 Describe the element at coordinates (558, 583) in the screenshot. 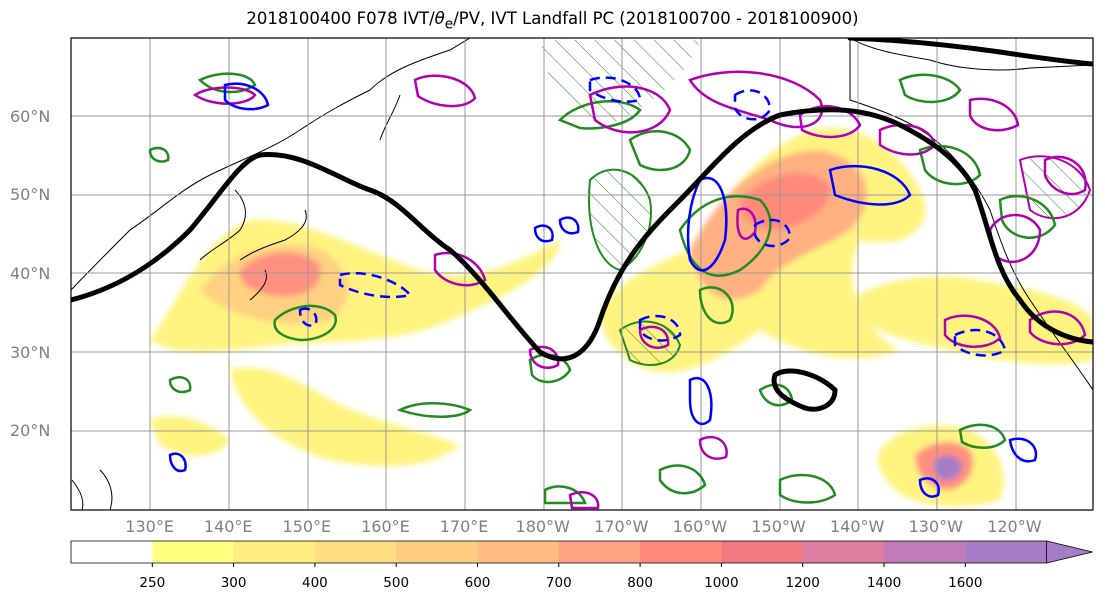

I see `colorbar-tick-label: 700` at that location.